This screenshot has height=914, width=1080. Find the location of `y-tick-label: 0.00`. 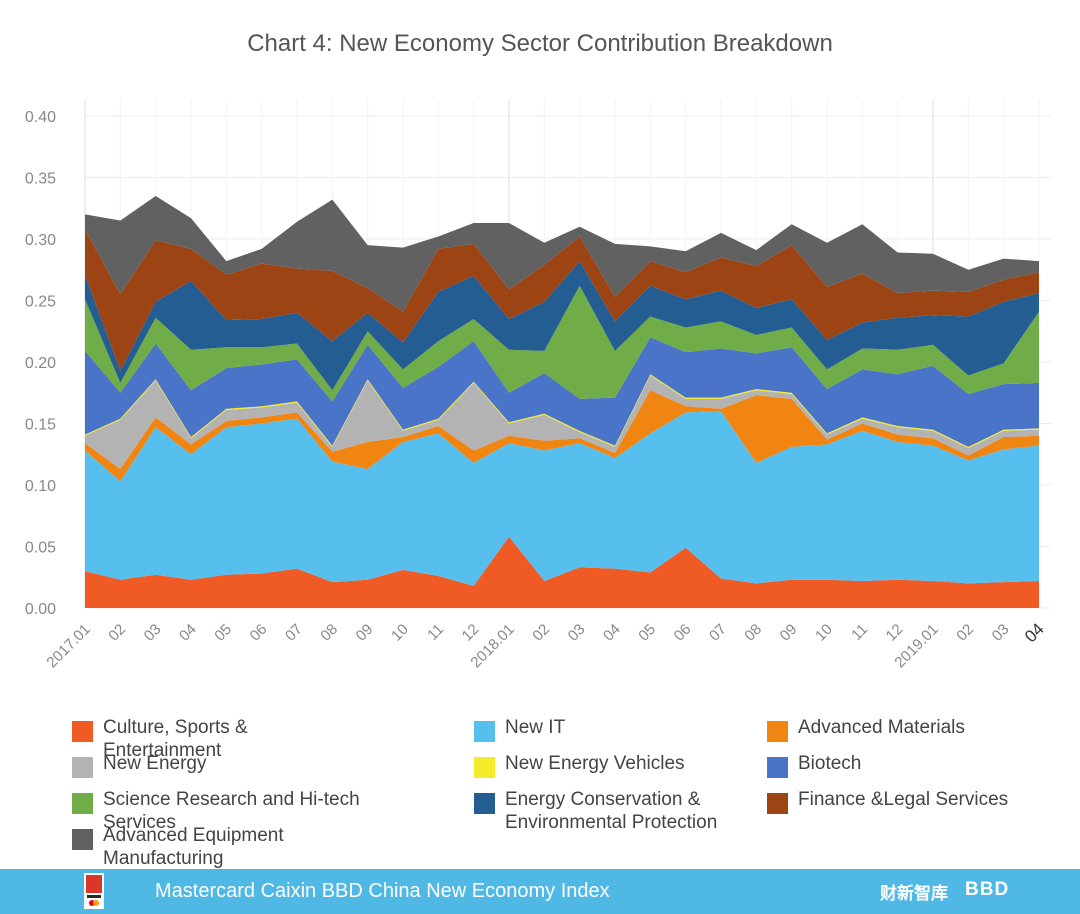

y-tick-label: 0.00 is located at coordinates (40, 609).